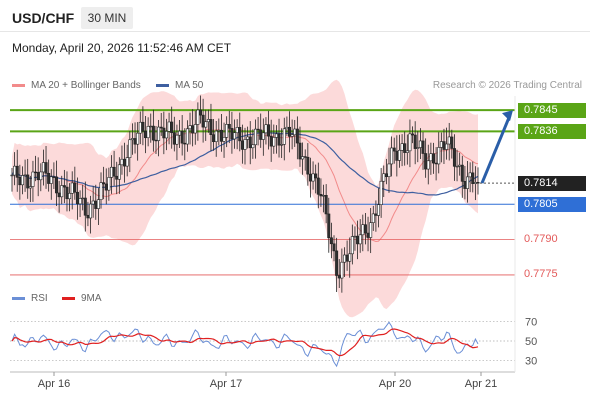  What do you see at coordinates (122, 48) in the screenshot?
I see `timestamp: Monday, April 20, 2026 11:52:46 AM CET` at bounding box center [122, 48].